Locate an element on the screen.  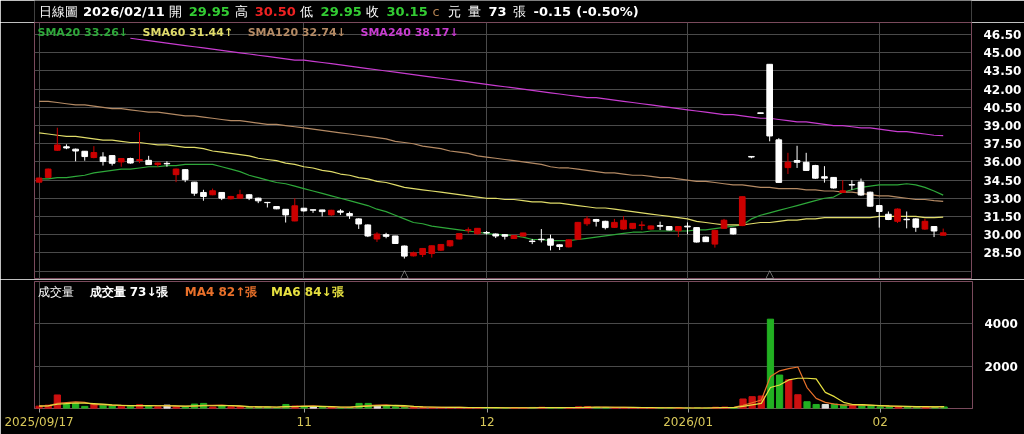
y-tick-label: 33.00 is located at coordinates (1002, 198).